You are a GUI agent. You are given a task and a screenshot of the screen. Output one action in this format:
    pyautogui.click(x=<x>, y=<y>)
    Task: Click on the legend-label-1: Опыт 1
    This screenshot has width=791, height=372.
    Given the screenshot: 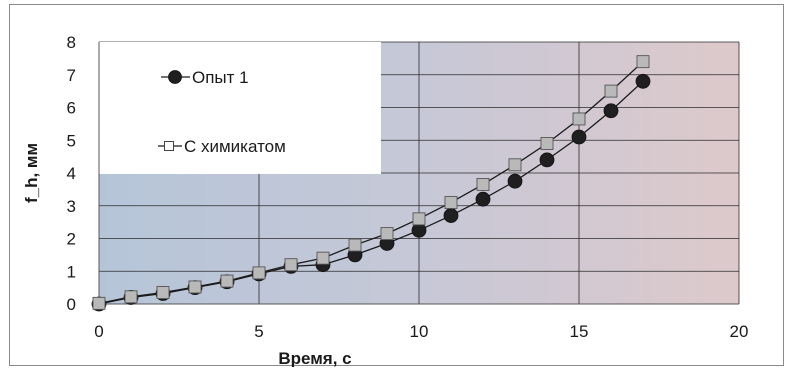 What is the action you would take?
    pyautogui.click(x=220, y=77)
    